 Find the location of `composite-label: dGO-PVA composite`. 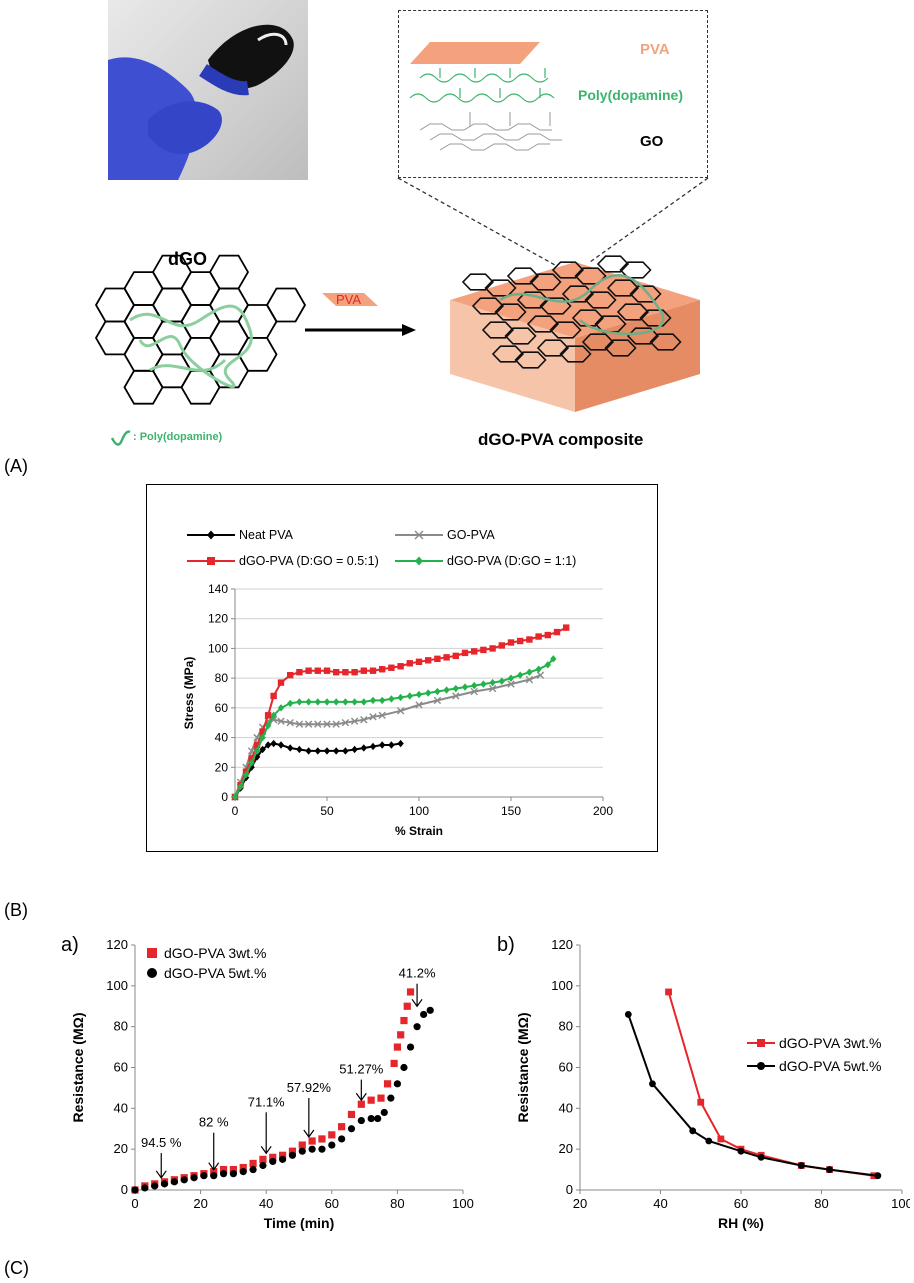

composite-label: dGO-PVA composite is located at coordinates (560, 439).